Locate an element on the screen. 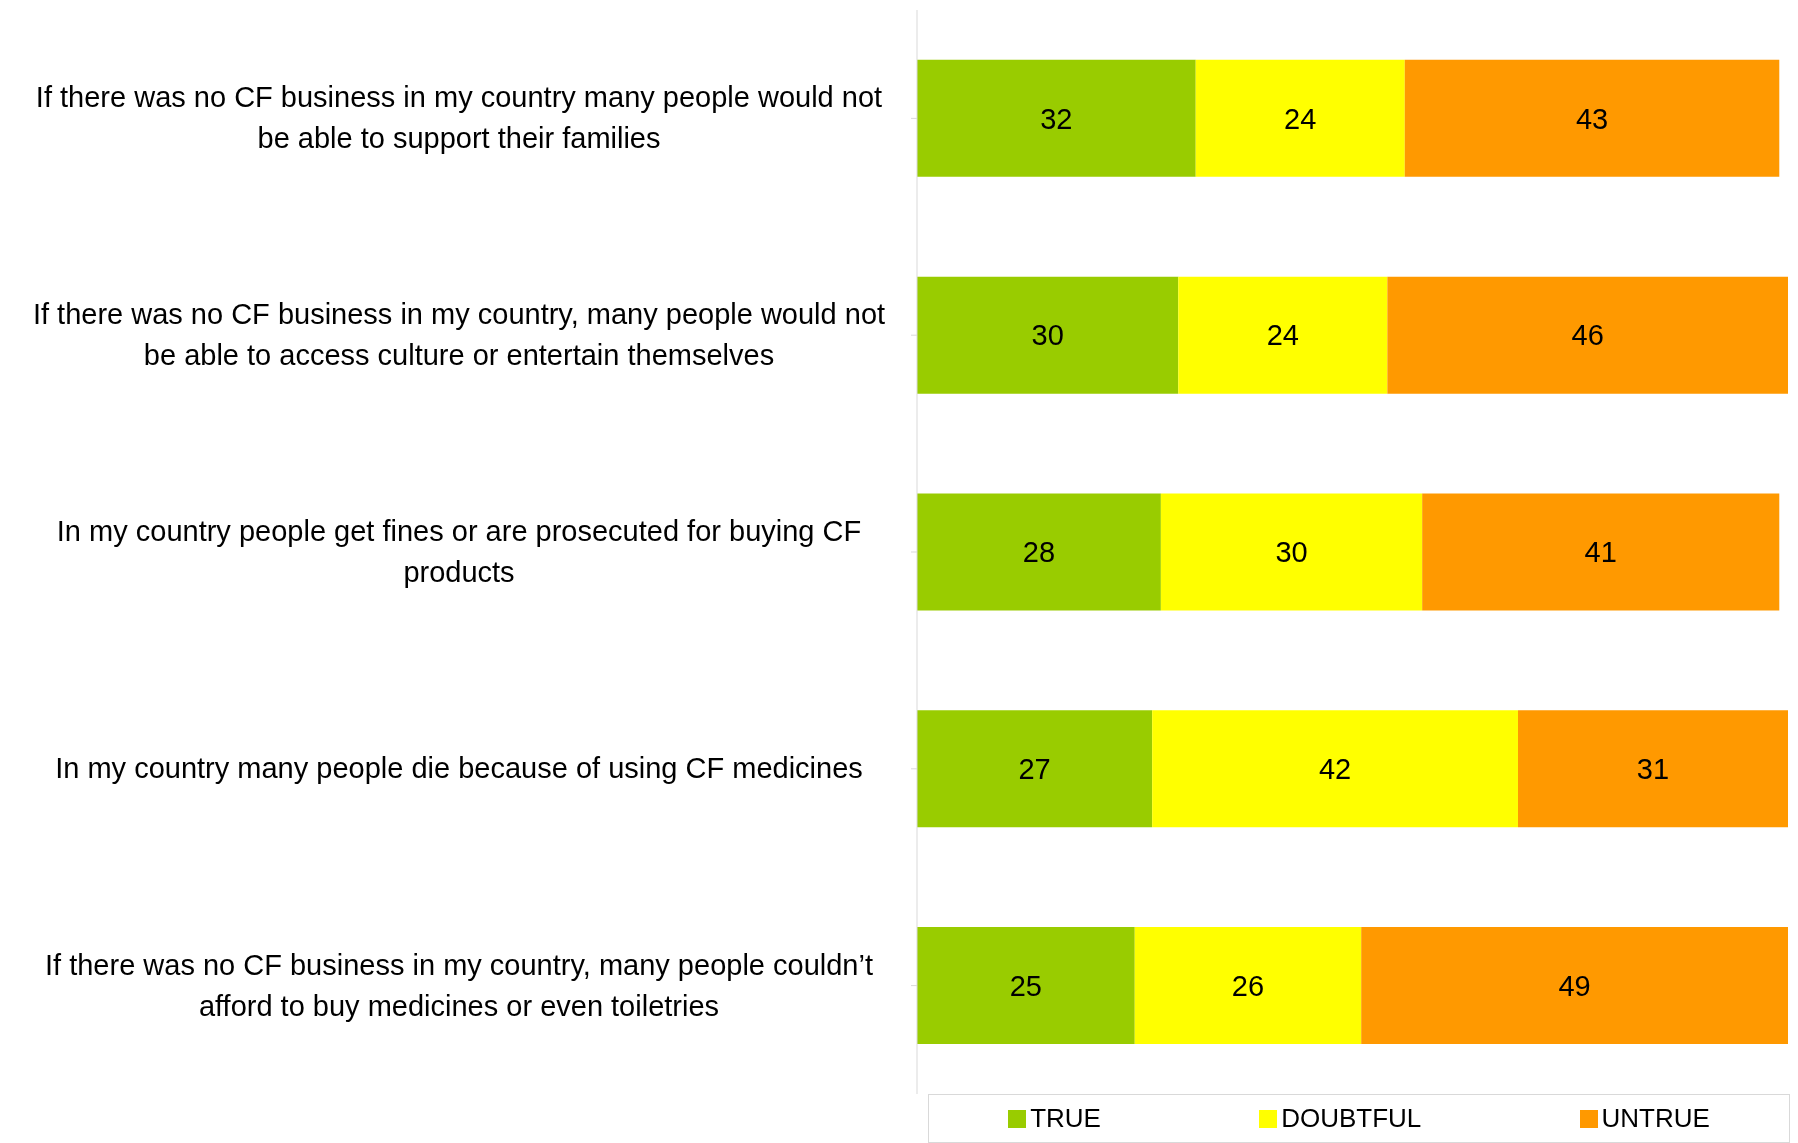  data-label: 49 is located at coordinates (1574, 985).